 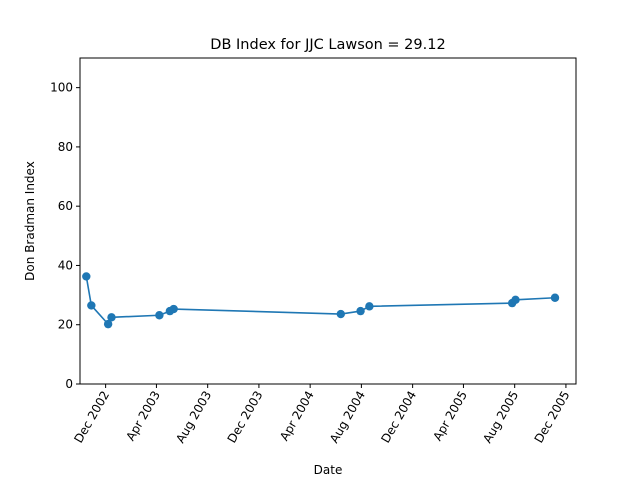 I want to click on y-tick-label: 40, so click(x=65, y=265).